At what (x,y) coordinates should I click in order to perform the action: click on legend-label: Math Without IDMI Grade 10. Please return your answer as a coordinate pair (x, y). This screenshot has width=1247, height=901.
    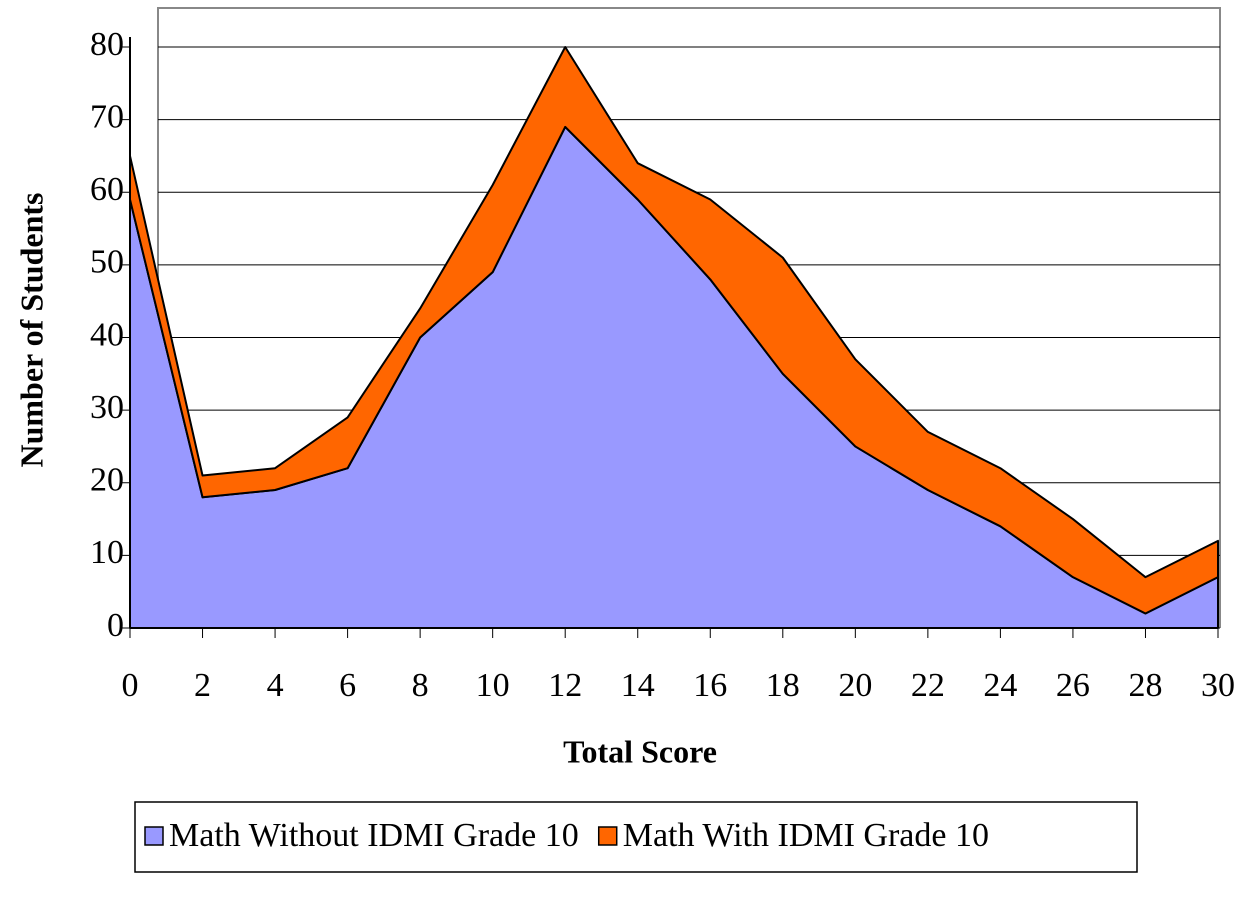
    Looking at the image, I should click on (374, 835).